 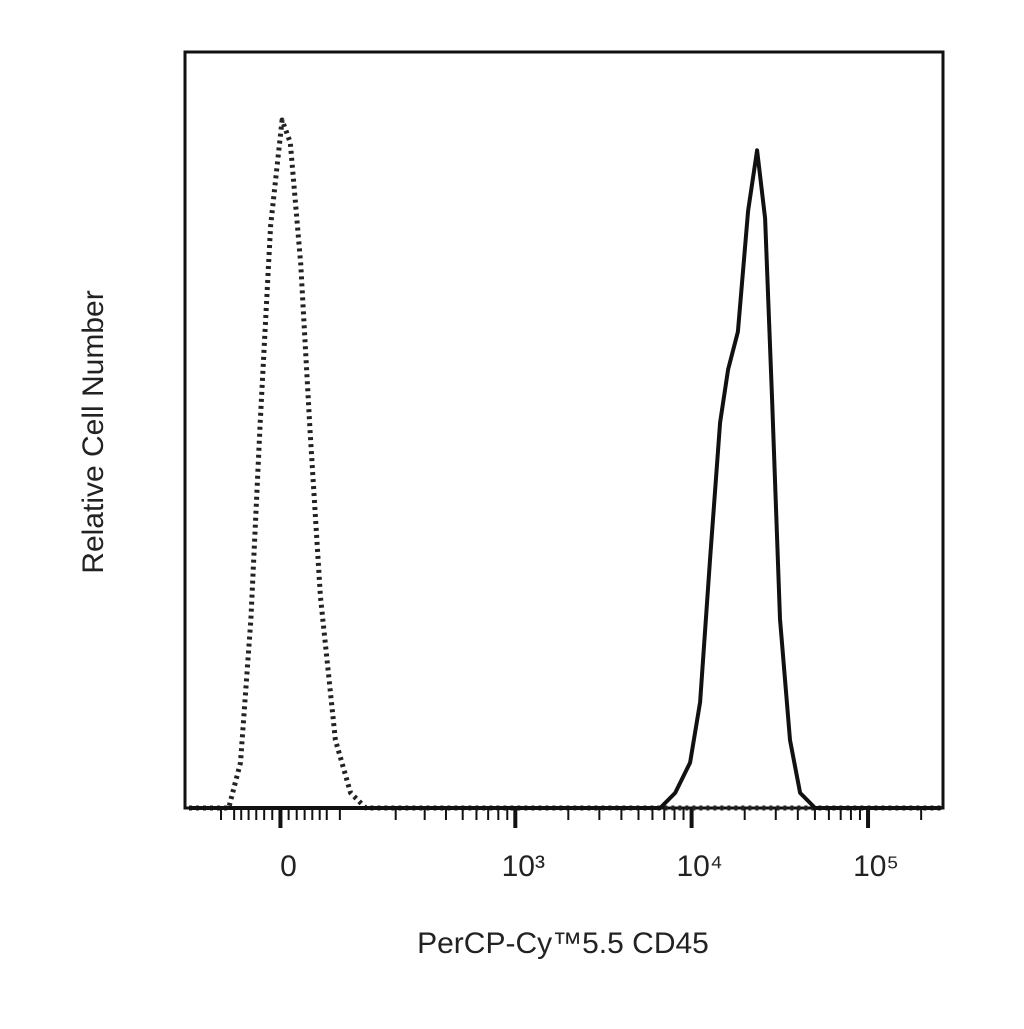 I want to click on x-tick-label: 0, so click(x=288, y=866).